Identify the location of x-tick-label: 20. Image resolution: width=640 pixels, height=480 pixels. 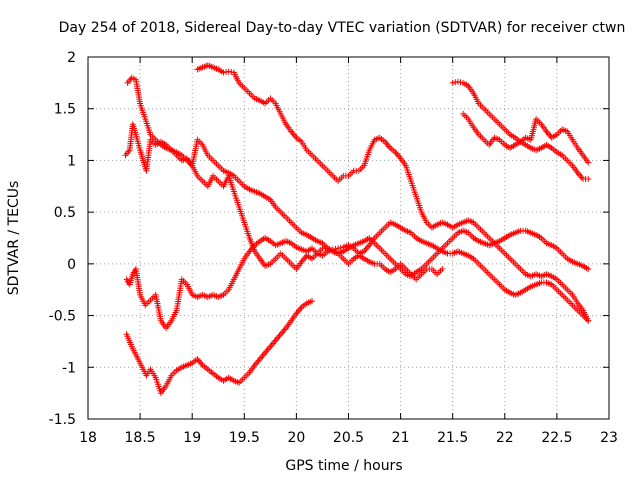
(296, 438).